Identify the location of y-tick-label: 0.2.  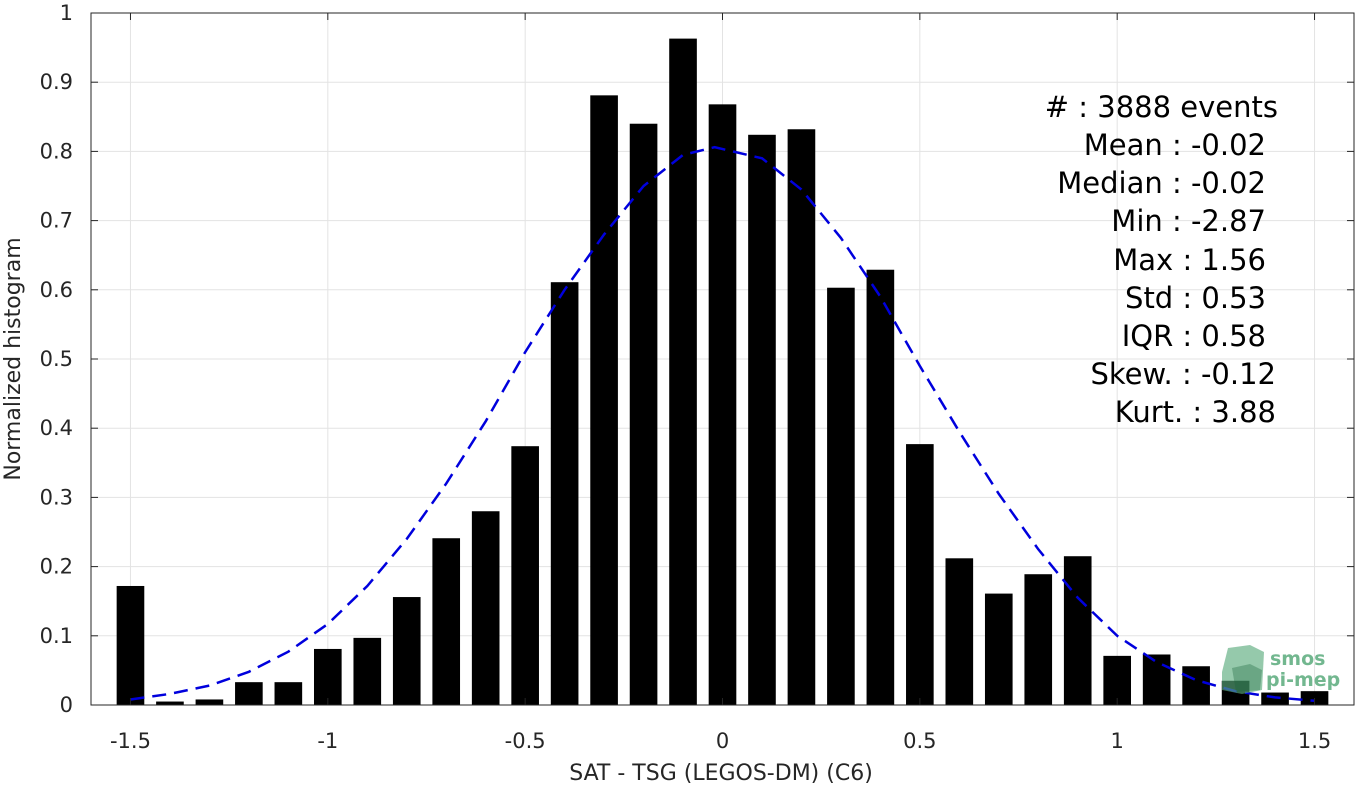
(56, 567).